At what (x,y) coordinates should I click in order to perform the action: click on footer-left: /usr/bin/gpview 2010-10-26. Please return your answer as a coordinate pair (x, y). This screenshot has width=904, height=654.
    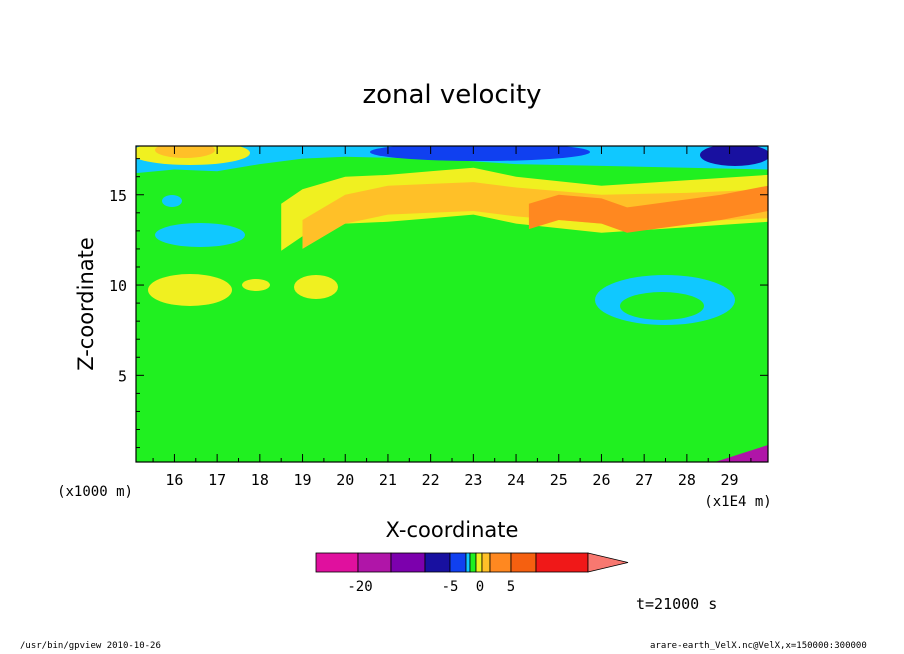
    Looking at the image, I should click on (90, 646).